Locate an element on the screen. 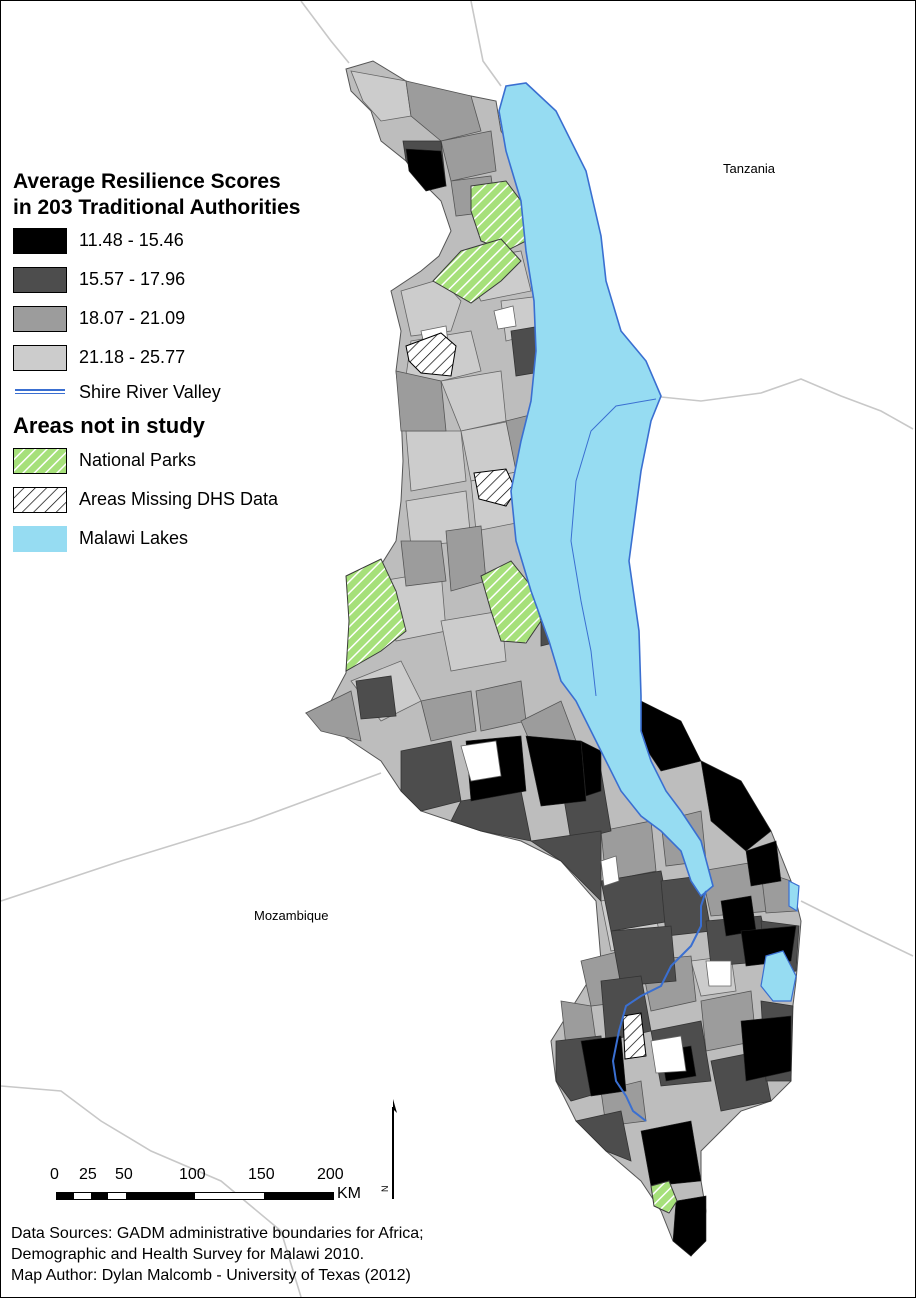 This screenshot has height=1298, width=916. lake-malawi is located at coordinates (606, 490).